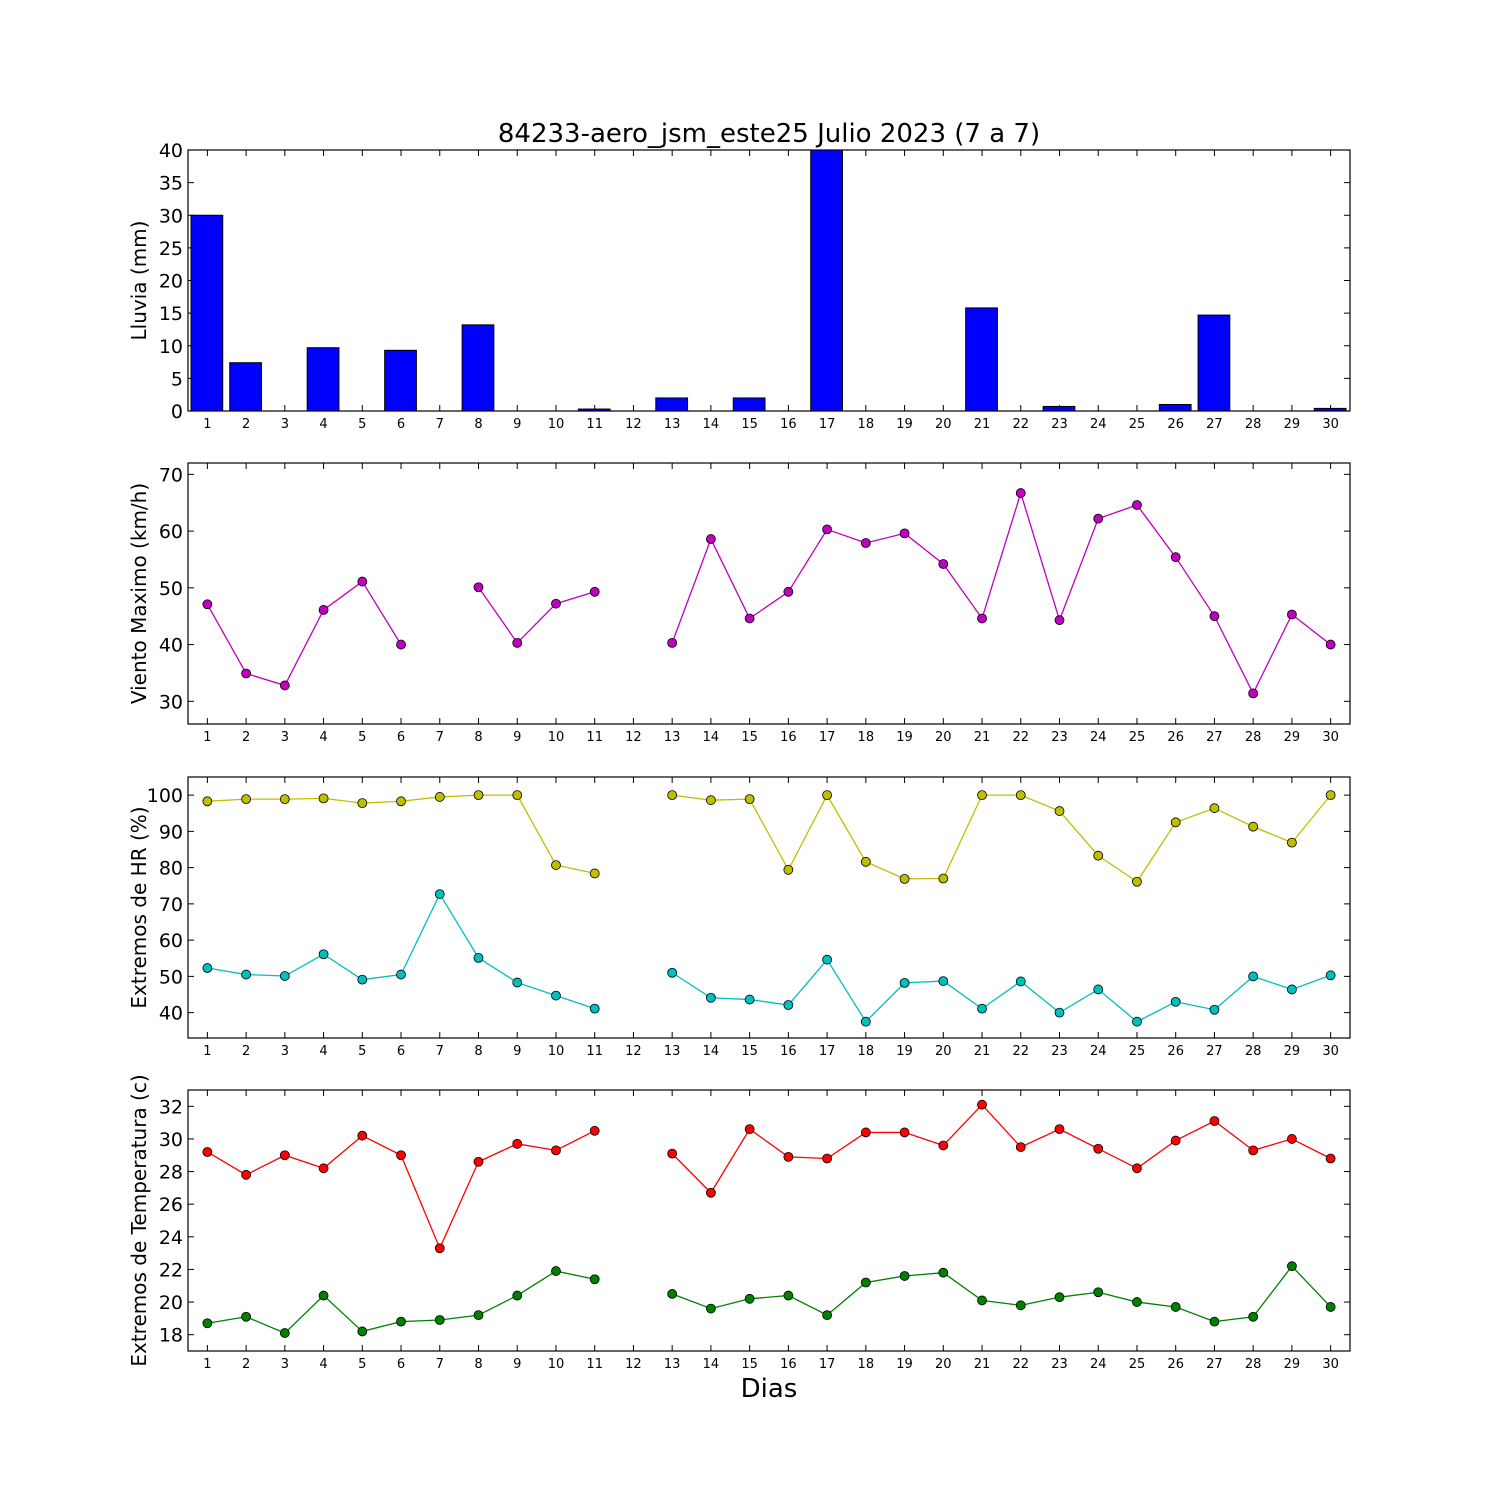 This screenshot has width=1500, height=1500. I want to click on y-tick-label: 70, so click(171, 475).